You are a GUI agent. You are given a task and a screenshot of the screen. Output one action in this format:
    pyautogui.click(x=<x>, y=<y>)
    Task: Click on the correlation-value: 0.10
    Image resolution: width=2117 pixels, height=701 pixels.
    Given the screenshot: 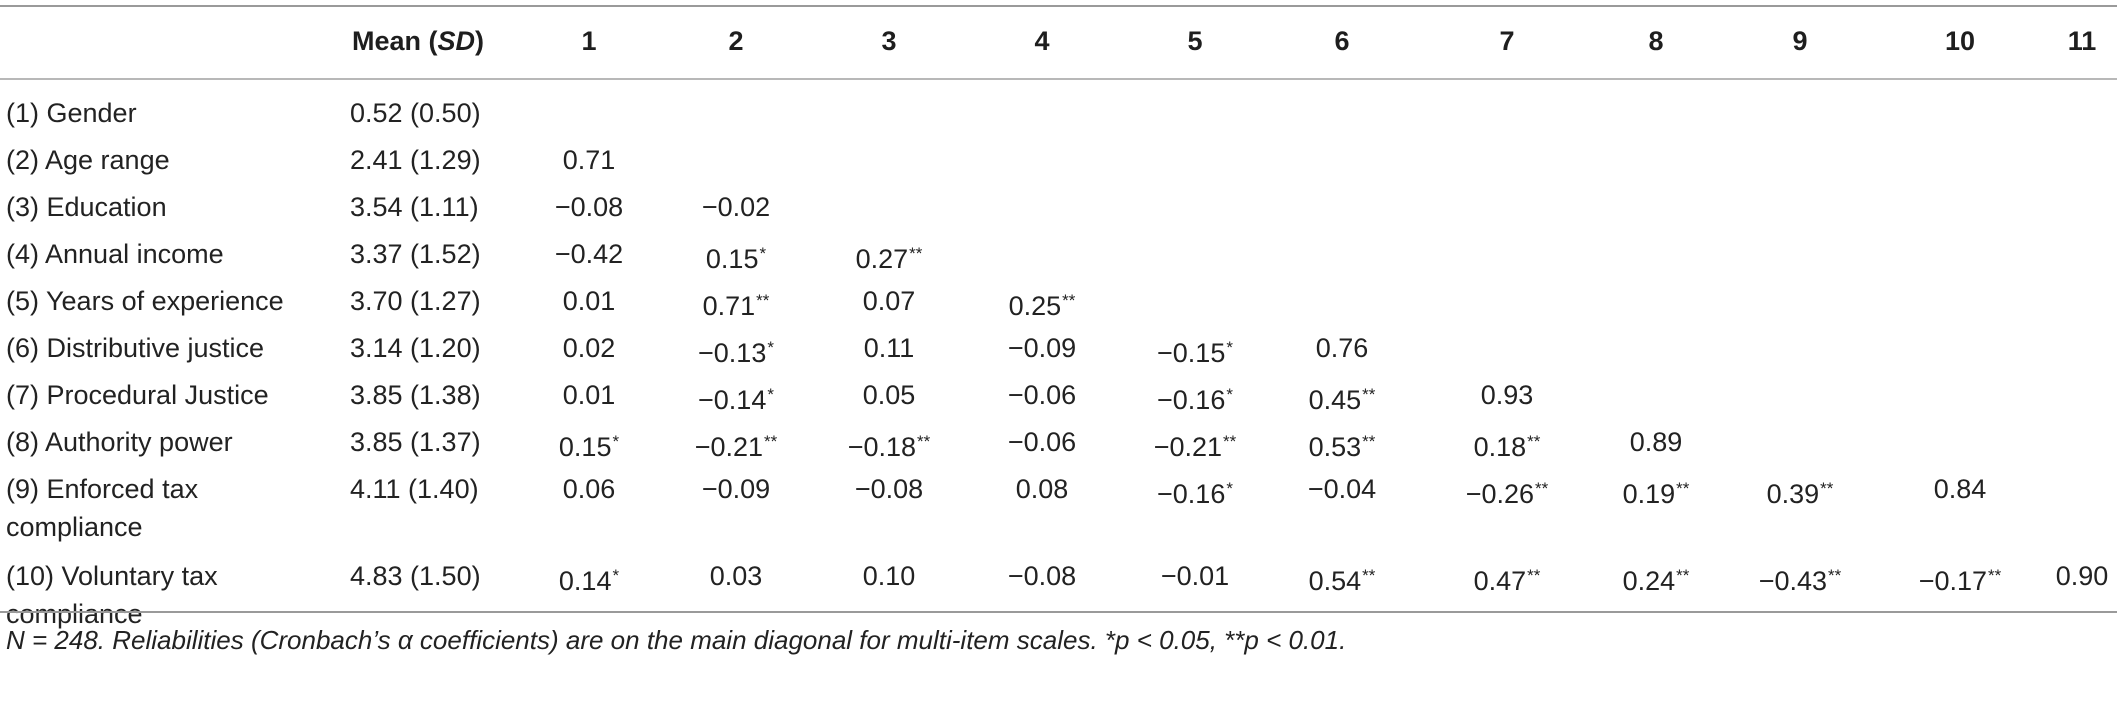 What is the action you would take?
    pyautogui.click(x=889, y=576)
    